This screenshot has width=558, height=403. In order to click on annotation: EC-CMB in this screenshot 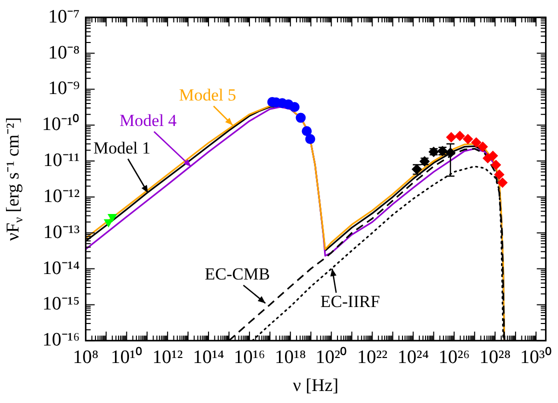, I will do `click(237, 274)`.